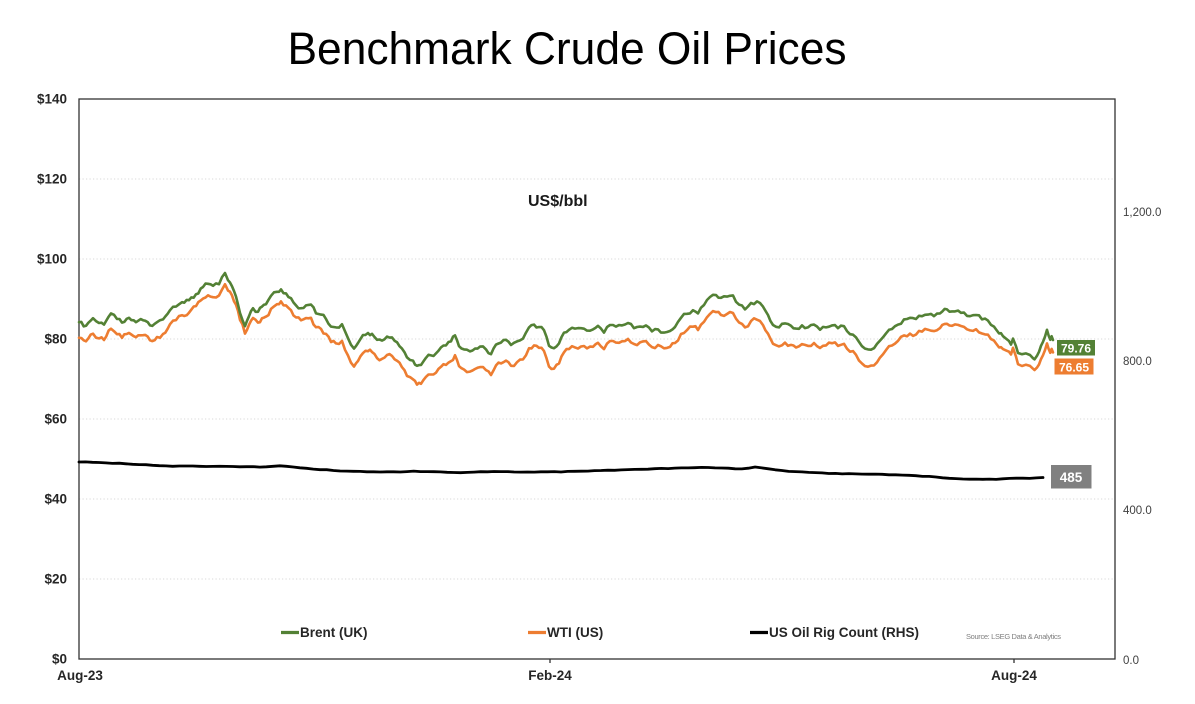 The image size is (1195, 704). What do you see at coordinates (59, 659) in the screenshot?
I see `svg-text: $0` at bounding box center [59, 659].